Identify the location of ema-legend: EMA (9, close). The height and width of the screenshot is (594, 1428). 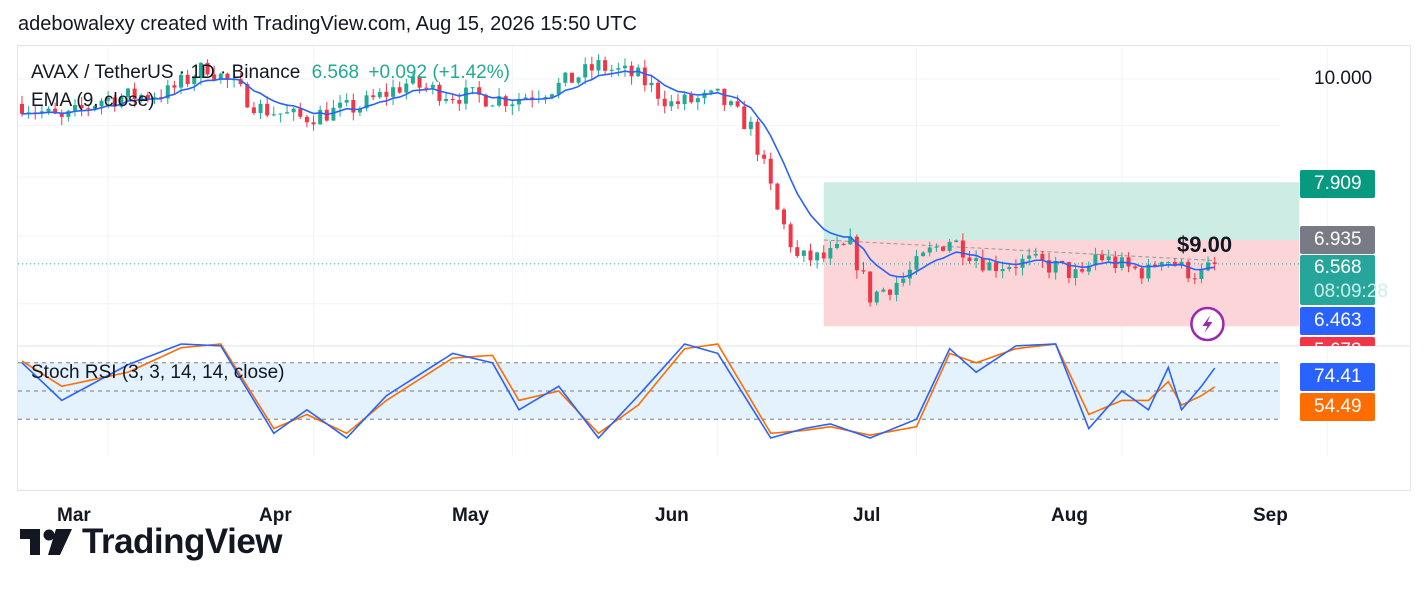
(93, 101).